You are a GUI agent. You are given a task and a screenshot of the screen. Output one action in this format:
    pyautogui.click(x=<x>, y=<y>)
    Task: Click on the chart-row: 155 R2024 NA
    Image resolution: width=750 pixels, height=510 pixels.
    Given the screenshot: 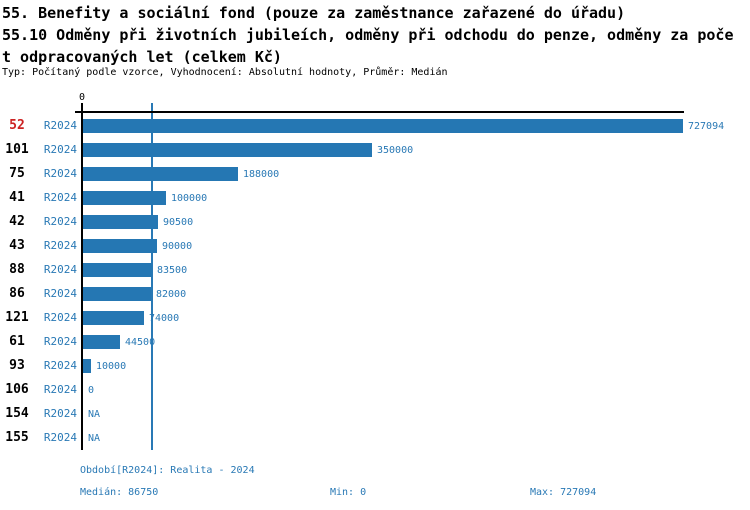 What is the action you would take?
    pyautogui.click(x=375, y=438)
    